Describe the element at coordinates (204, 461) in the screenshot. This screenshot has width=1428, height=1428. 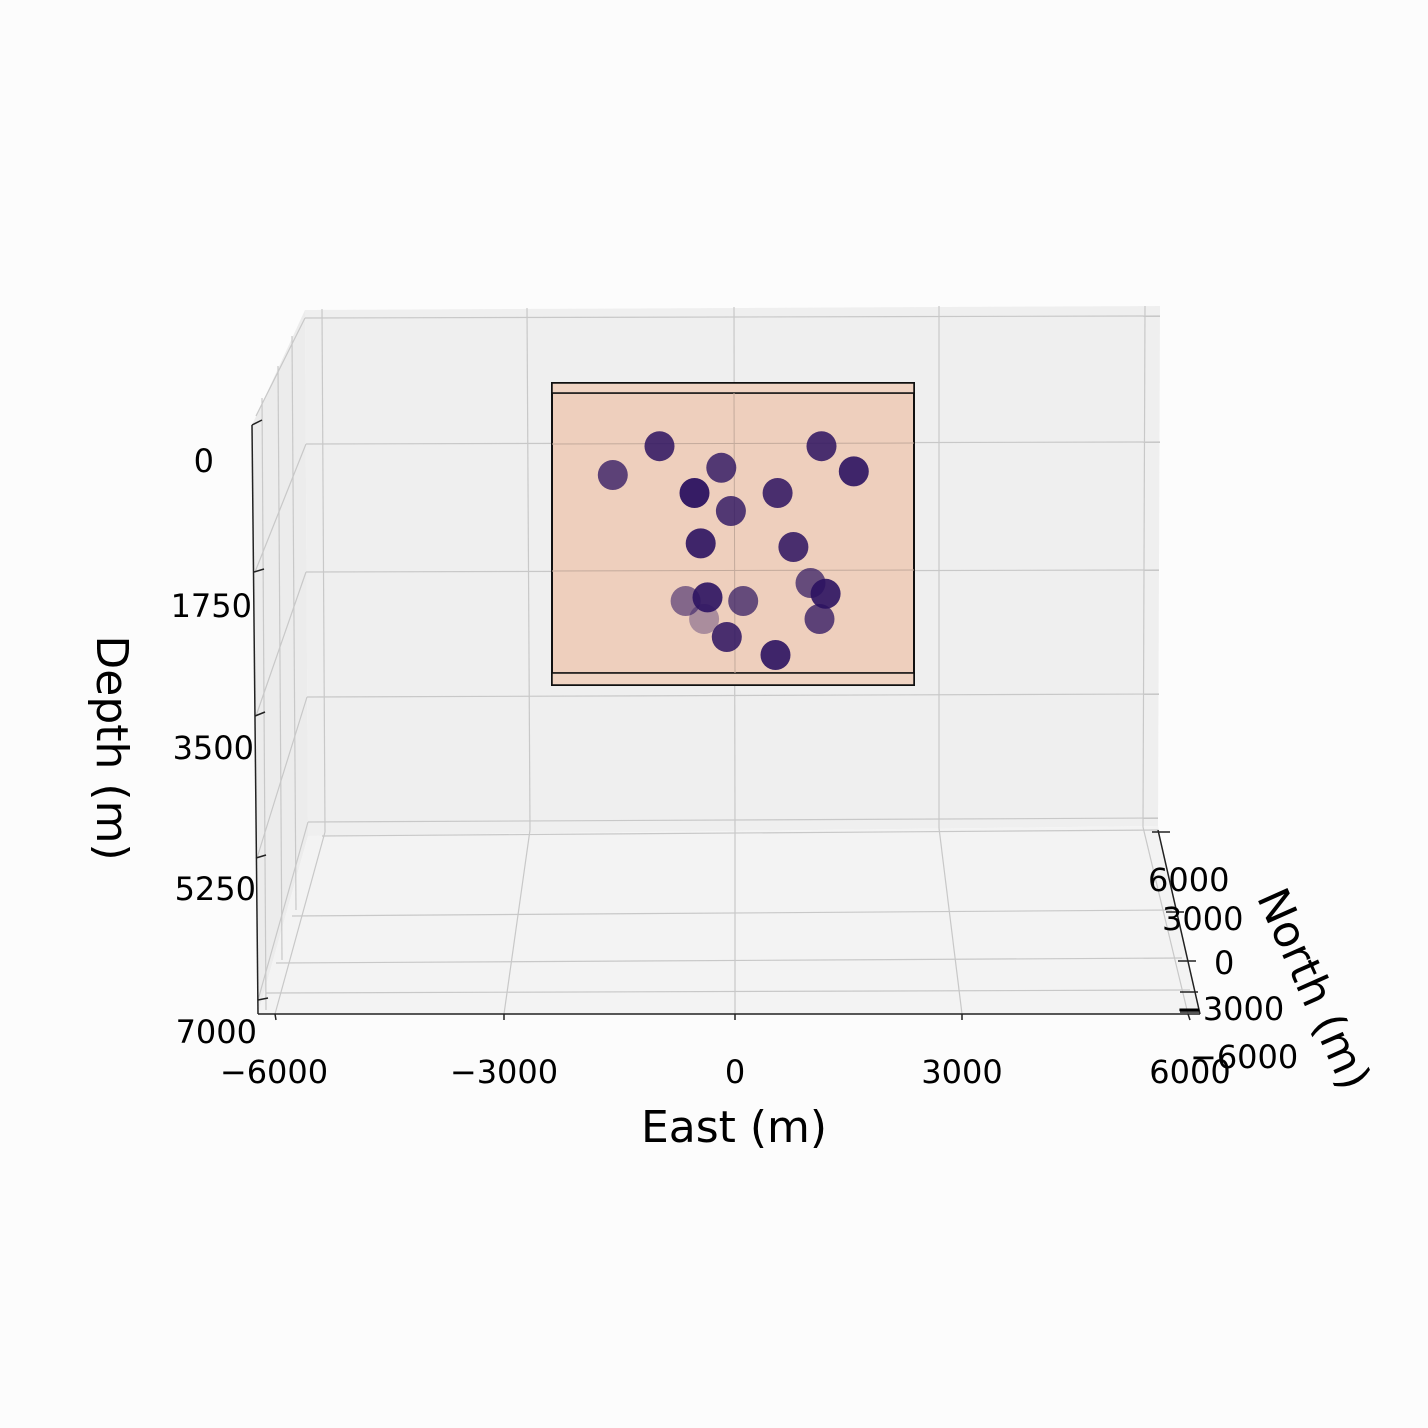
I see `z-tick-label: 0` at that location.